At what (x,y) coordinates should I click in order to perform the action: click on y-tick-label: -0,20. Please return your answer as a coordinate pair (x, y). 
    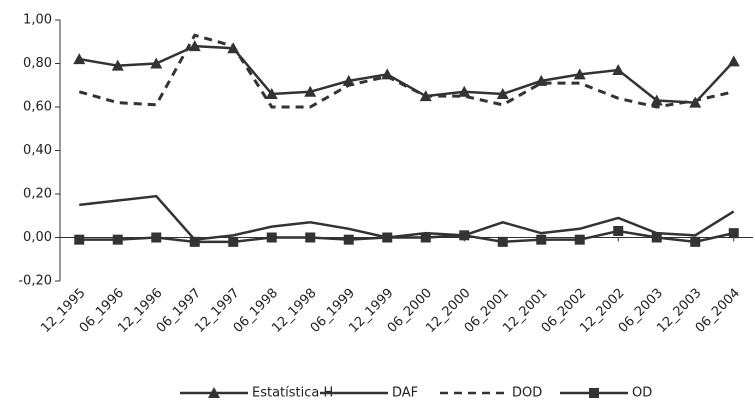
    Looking at the image, I should click on (35, 281).